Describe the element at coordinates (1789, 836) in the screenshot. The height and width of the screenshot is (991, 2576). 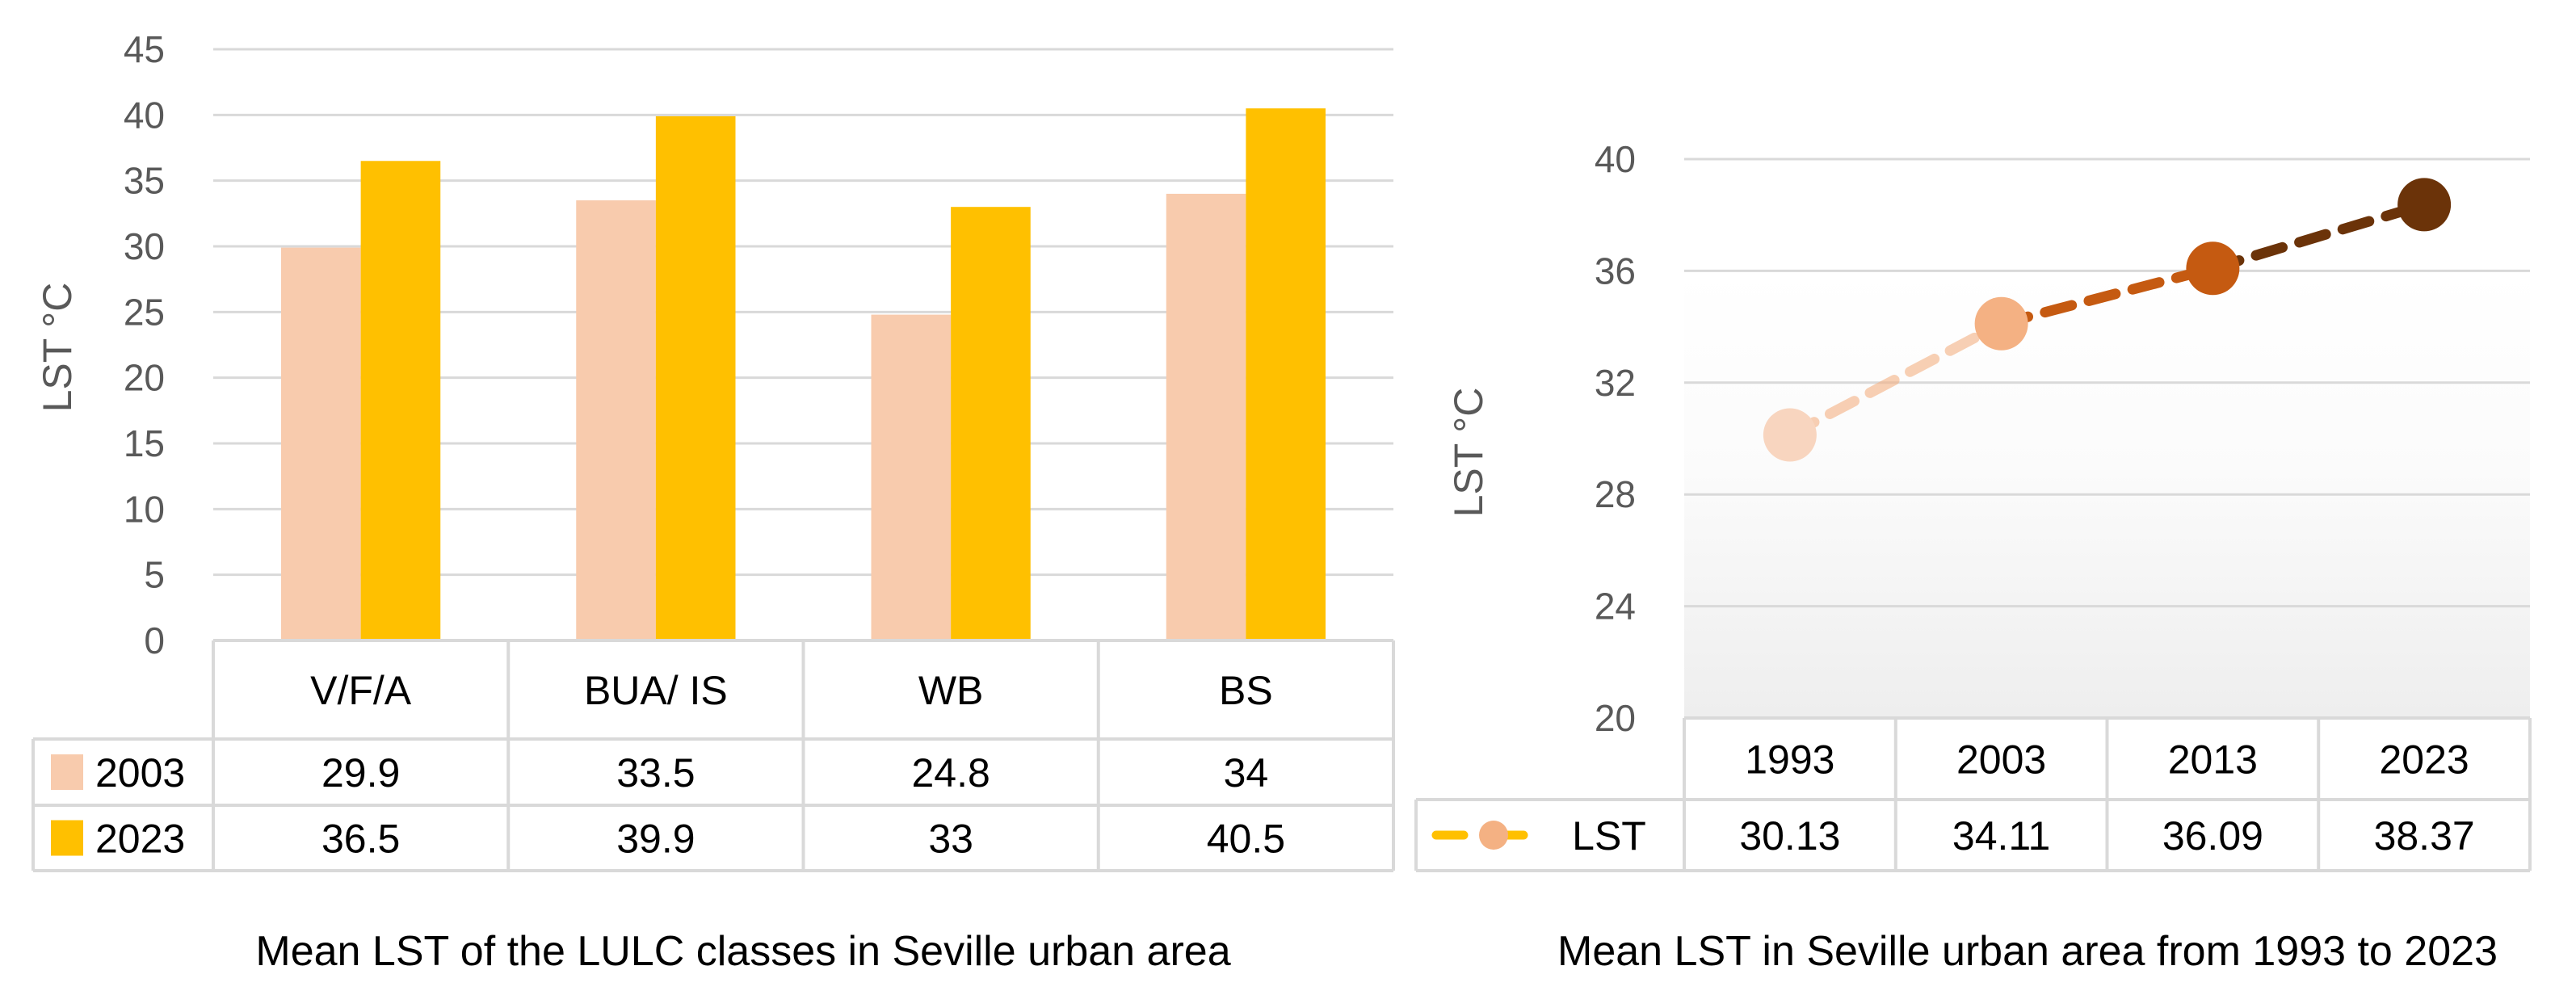
I see `data-table-value: 30.13` at that location.